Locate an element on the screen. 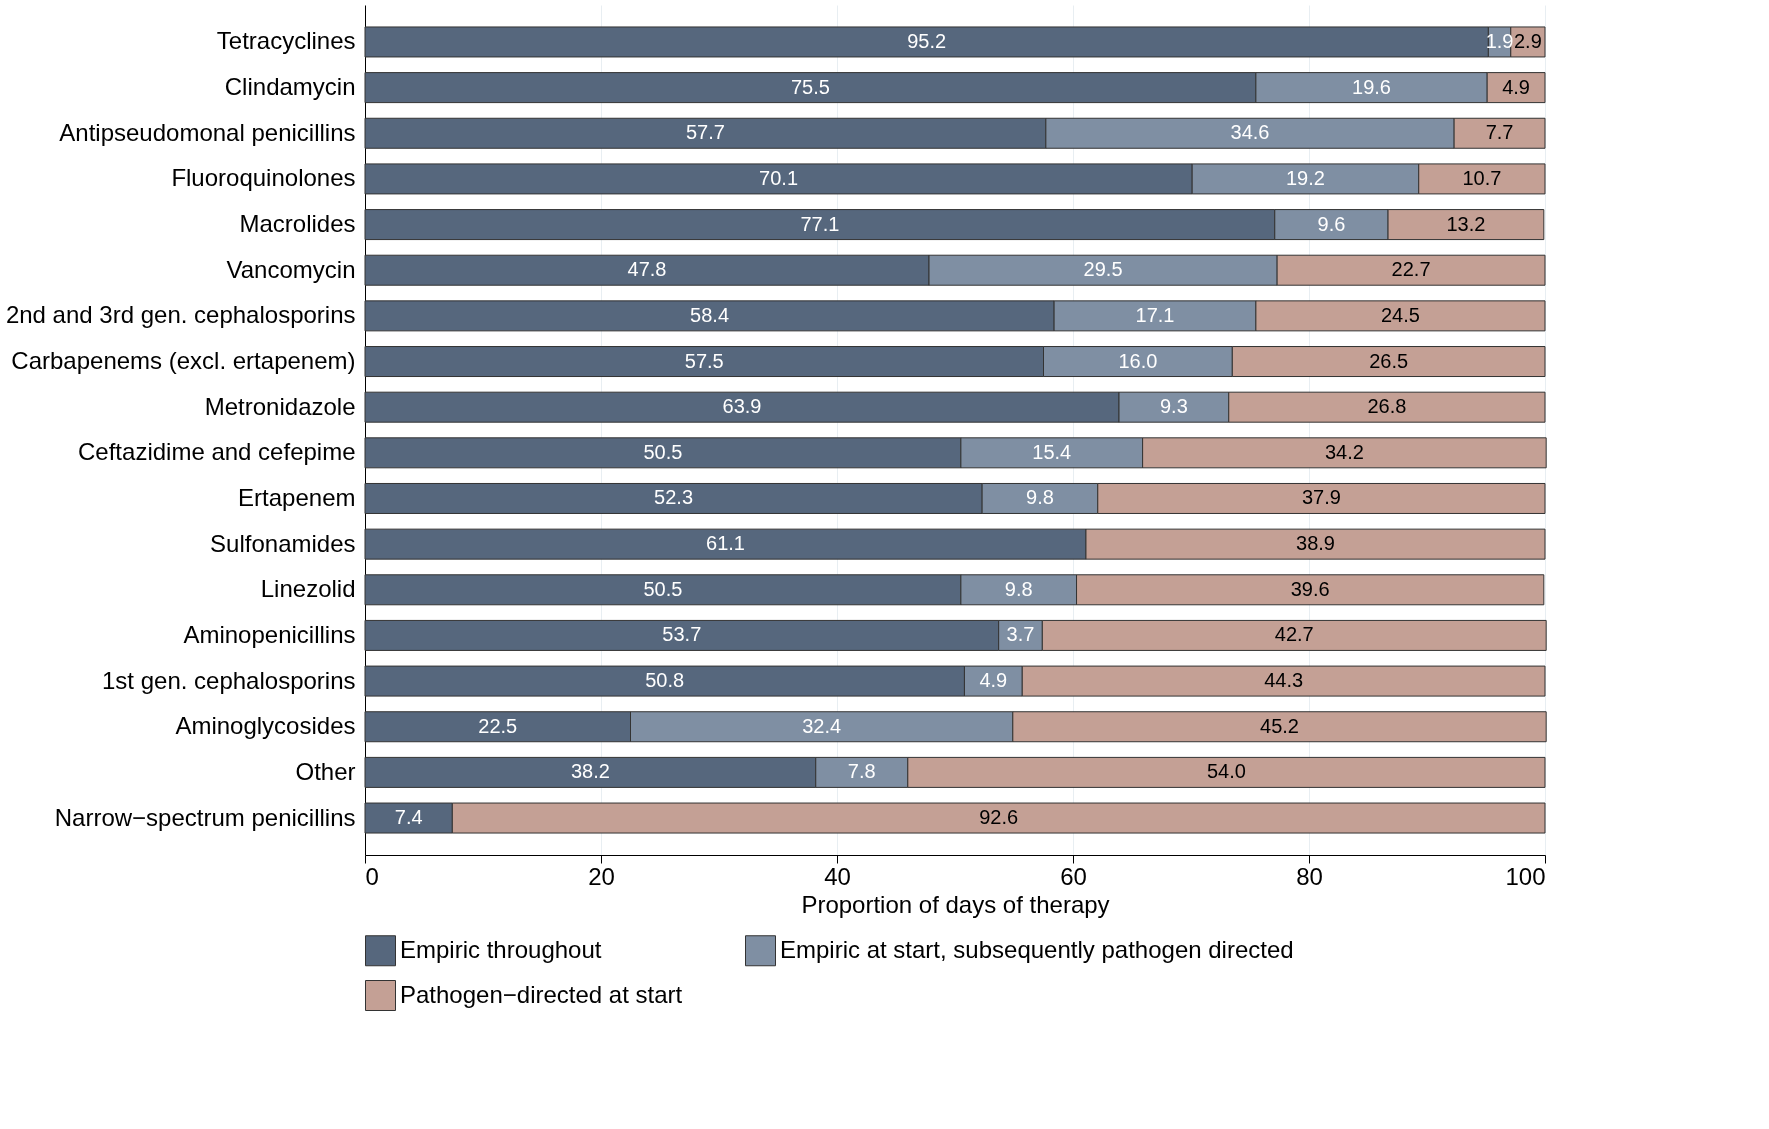 This screenshot has height=1129, width=1769. data-label: 34.2 is located at coordinates (1344, 451).